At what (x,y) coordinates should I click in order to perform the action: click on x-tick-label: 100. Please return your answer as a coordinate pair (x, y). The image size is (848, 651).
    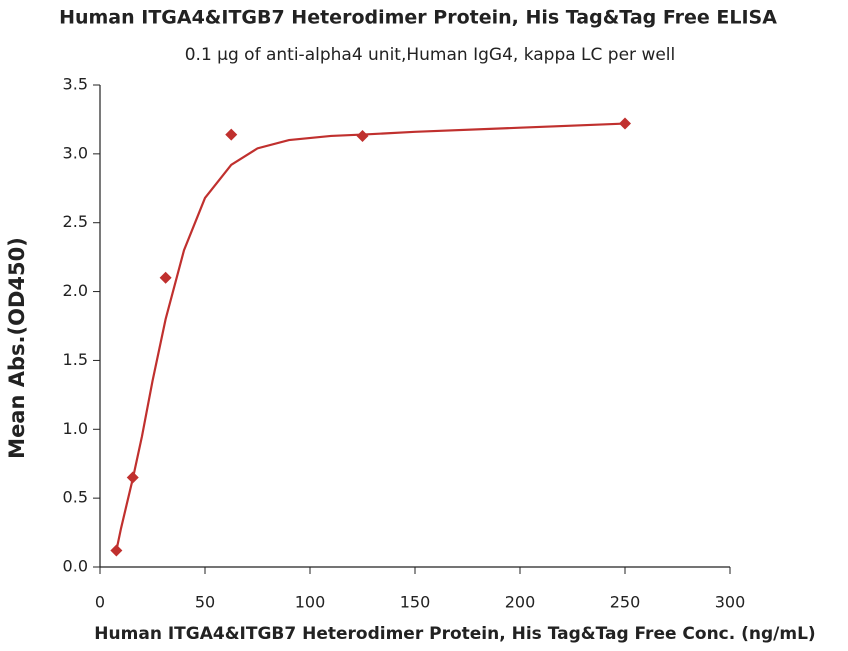
    Looking at the image, I should click on (310, 602).